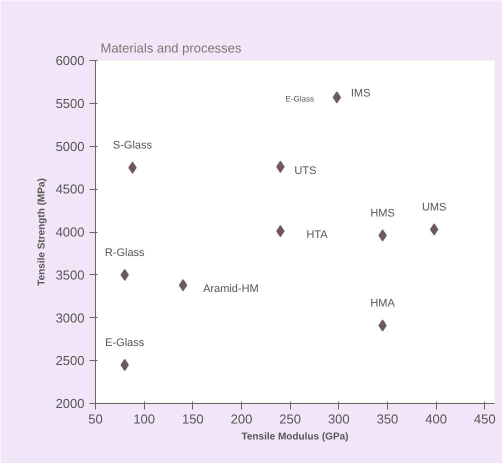  I want to click on x-tick-label: 250, so click(290, 419).